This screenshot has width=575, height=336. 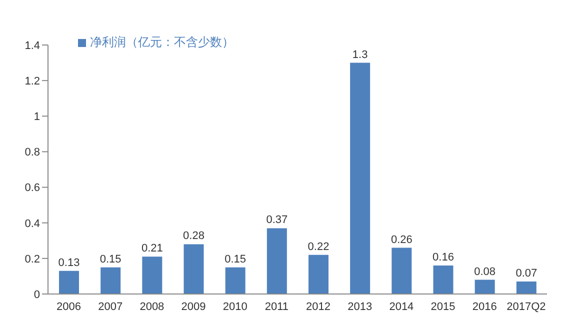 What do you see at coordinates (276, 306) in the screenshot?
I see `x-tick-label: 2011` at bounding box center [276, 306].